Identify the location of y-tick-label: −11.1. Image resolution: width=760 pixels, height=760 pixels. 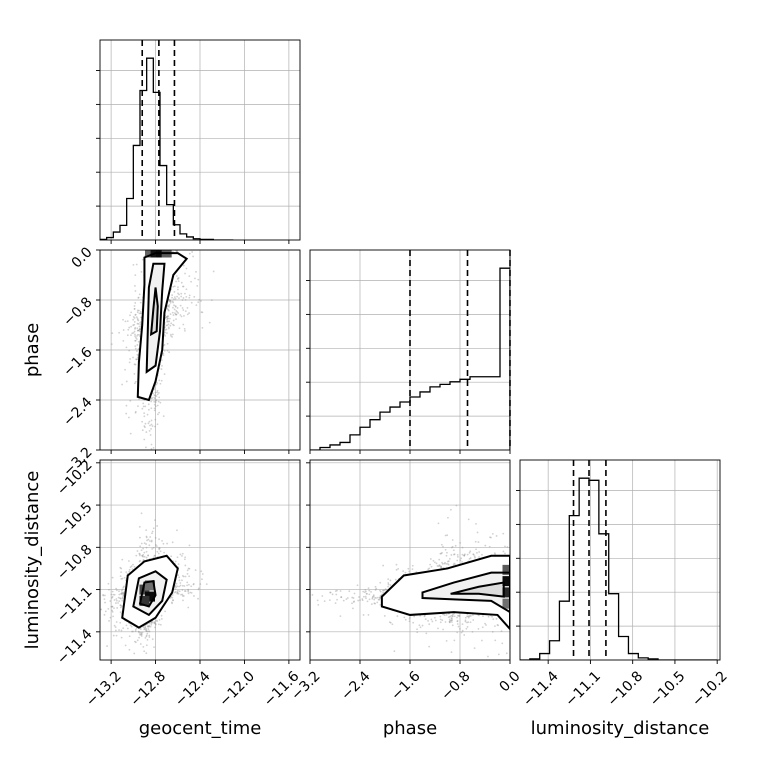
(75, 605).